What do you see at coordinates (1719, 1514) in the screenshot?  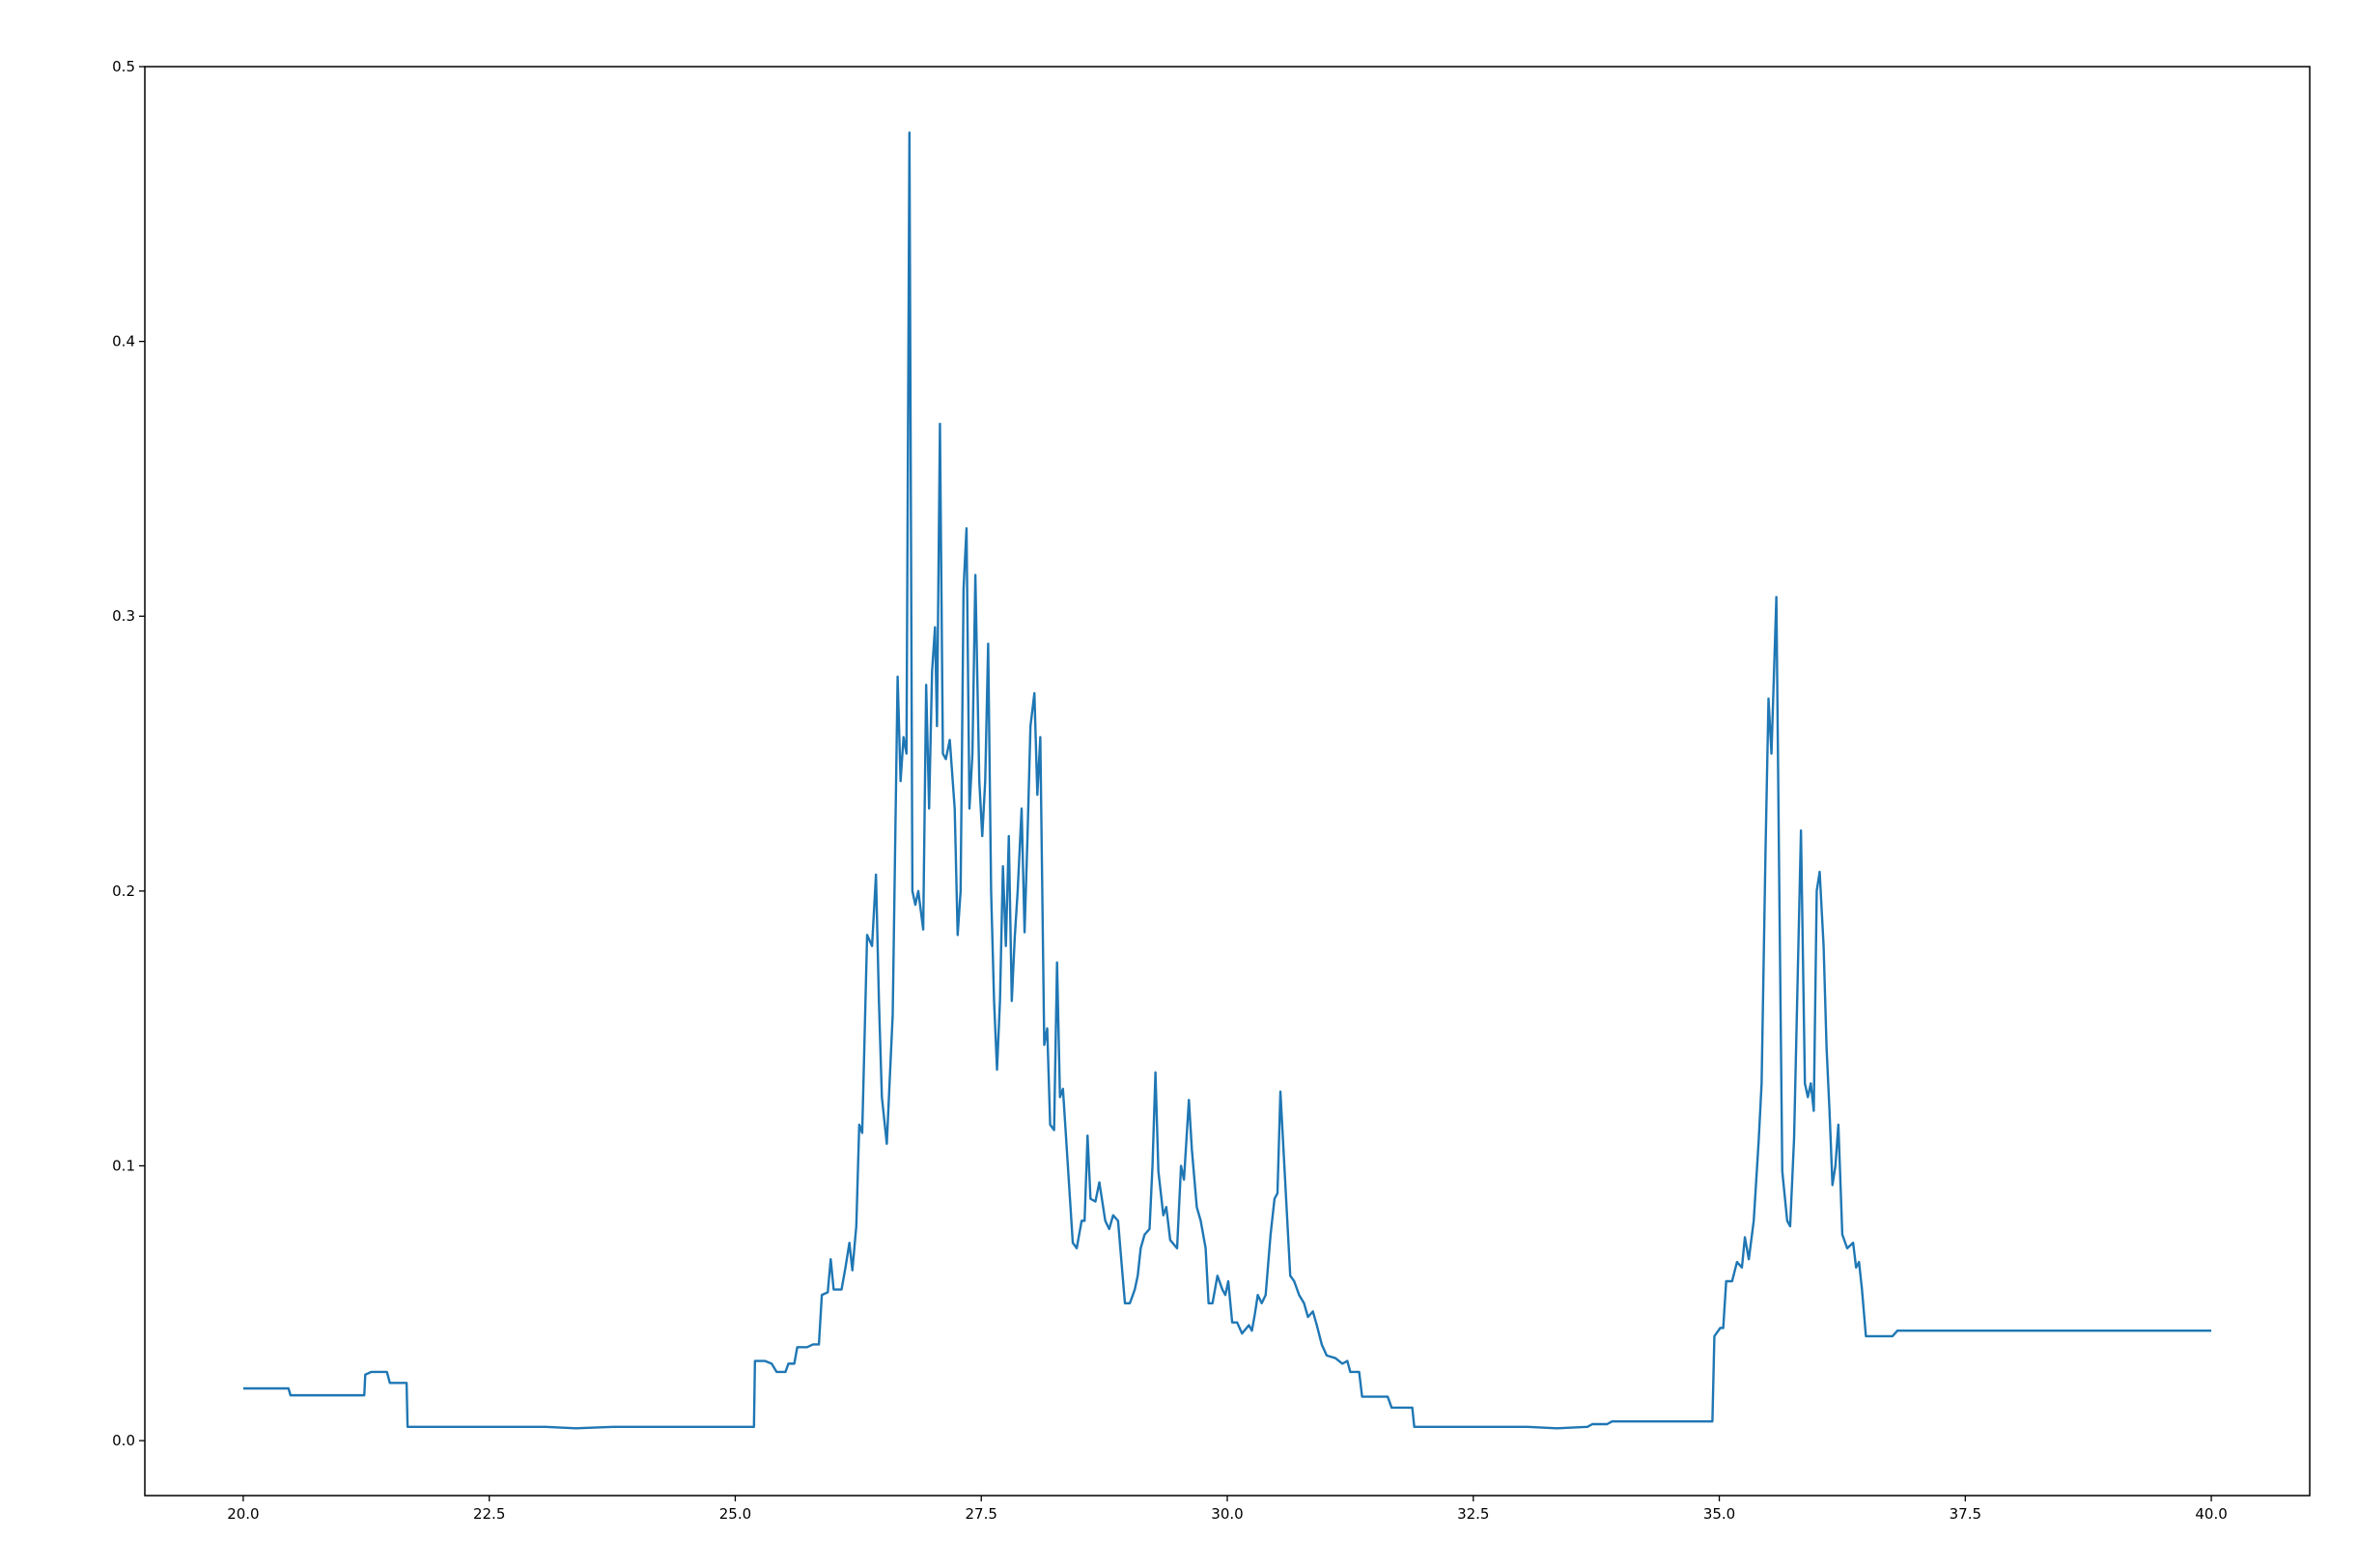 I see `x-tick-label: 35.0` at bounding box center [1719, 1514].